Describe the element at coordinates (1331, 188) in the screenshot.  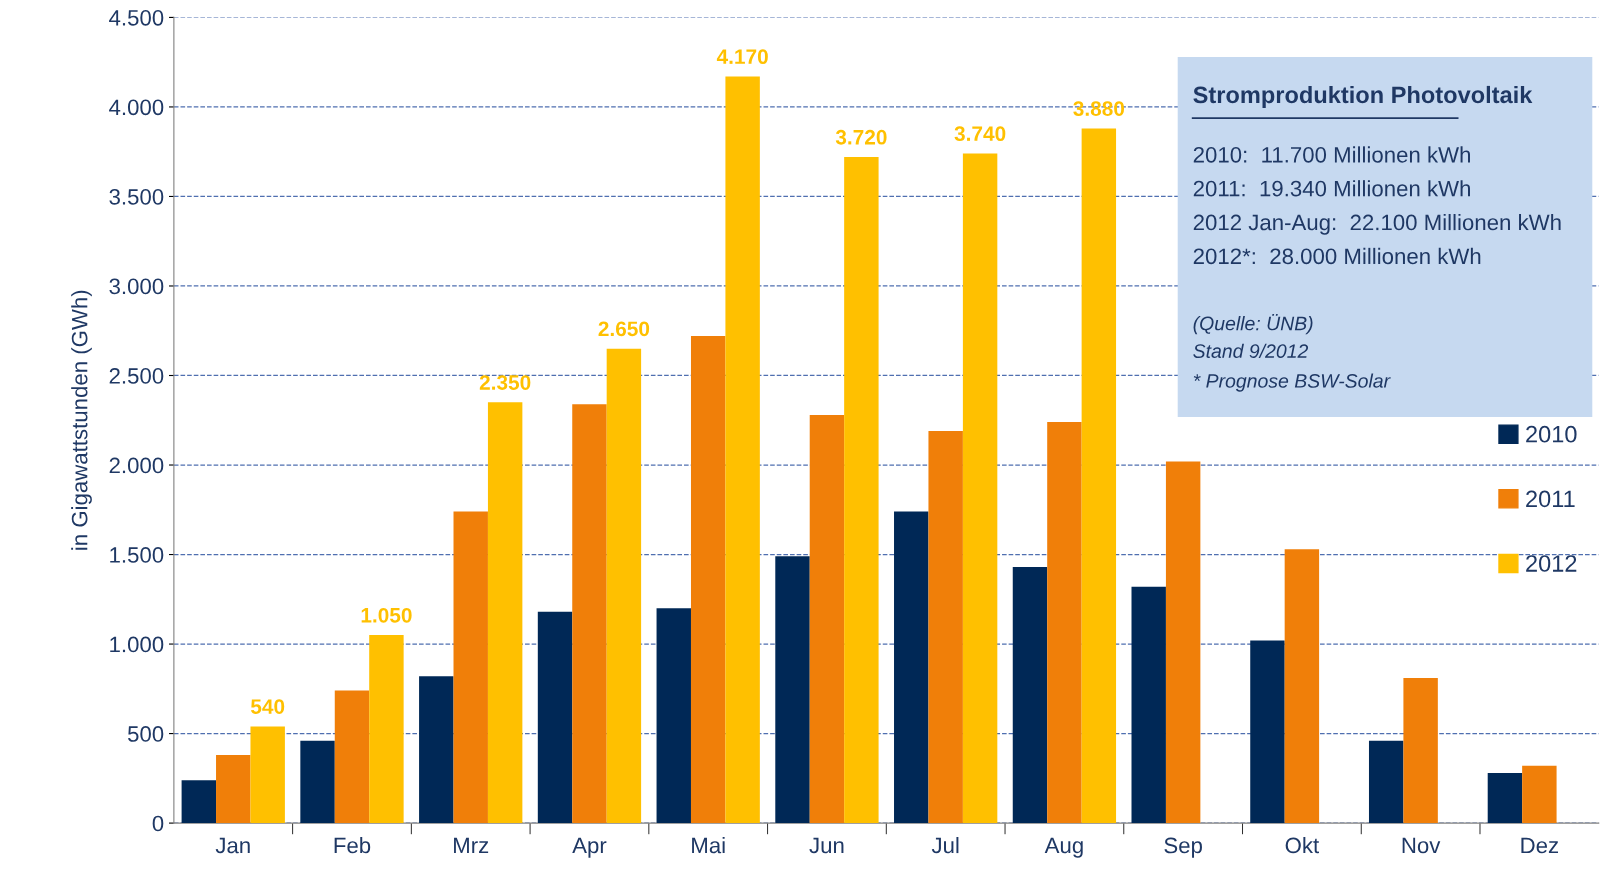
I see `annotation: 2011: 19.340 Millionen kWh` at that location.